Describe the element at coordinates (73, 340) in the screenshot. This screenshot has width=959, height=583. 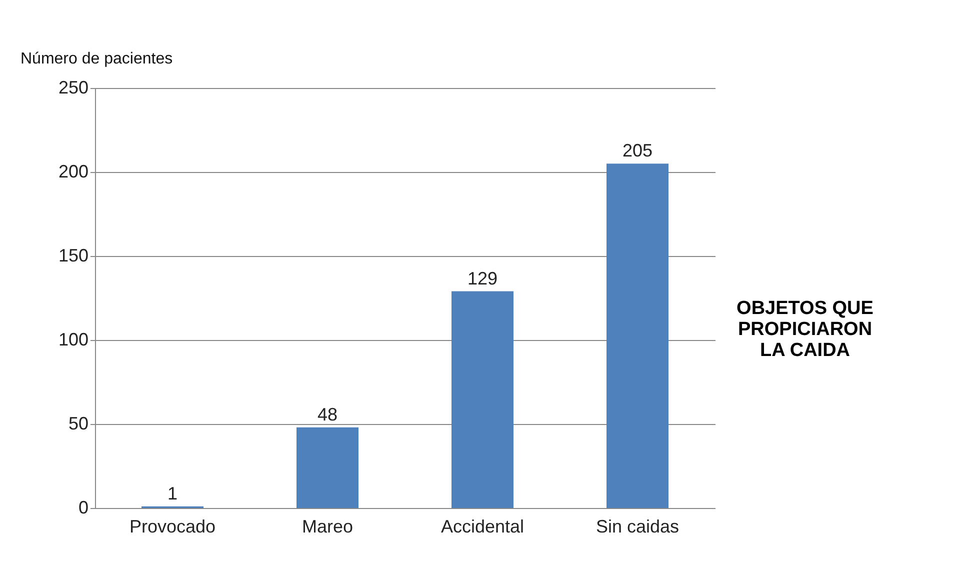
I see `y-tick-label: 100` at that location.